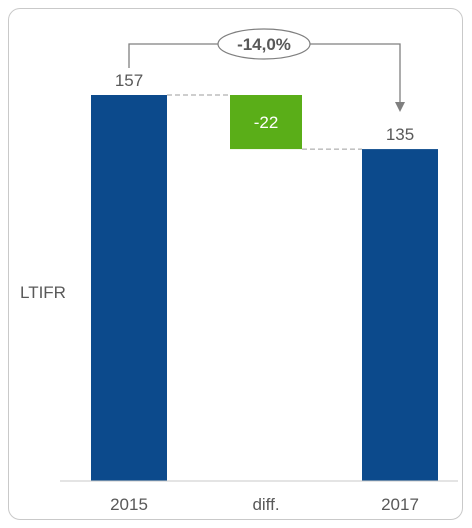 The image size is (472, 528). I want to click on category-label-2017: 2017, so click(400, 504).